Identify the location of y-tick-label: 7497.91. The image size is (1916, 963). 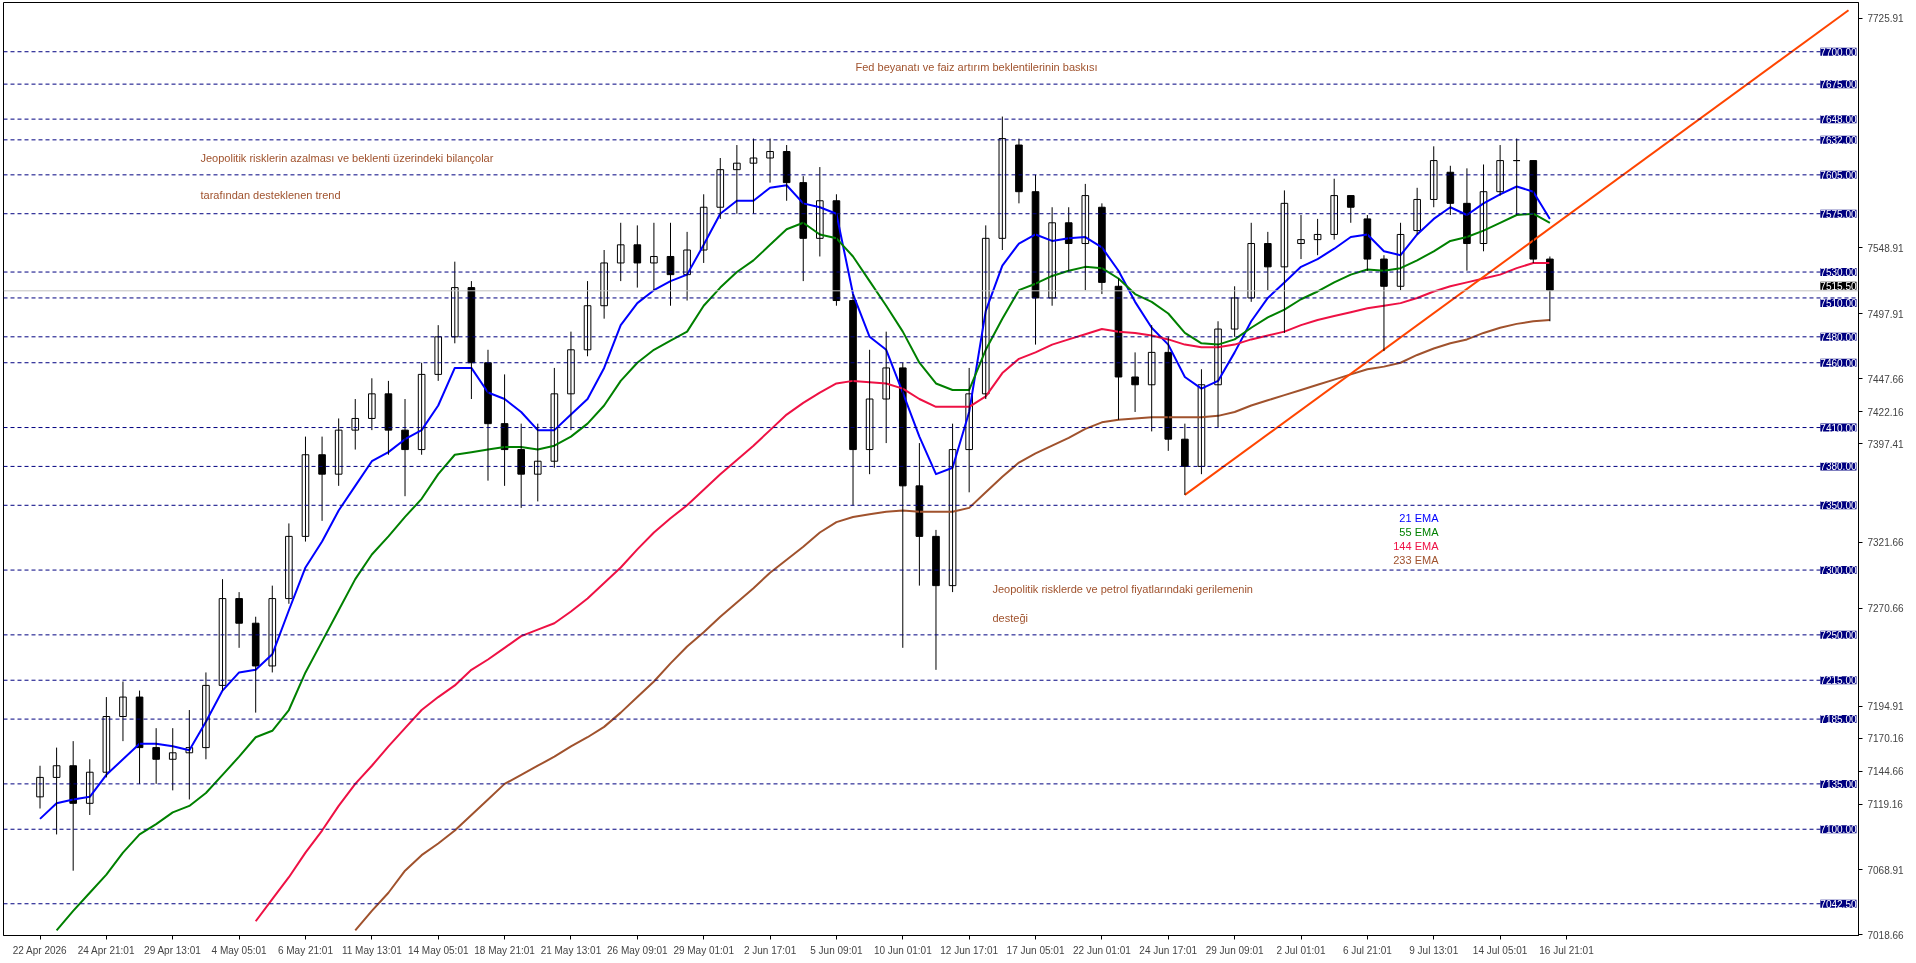
(1886, 314).